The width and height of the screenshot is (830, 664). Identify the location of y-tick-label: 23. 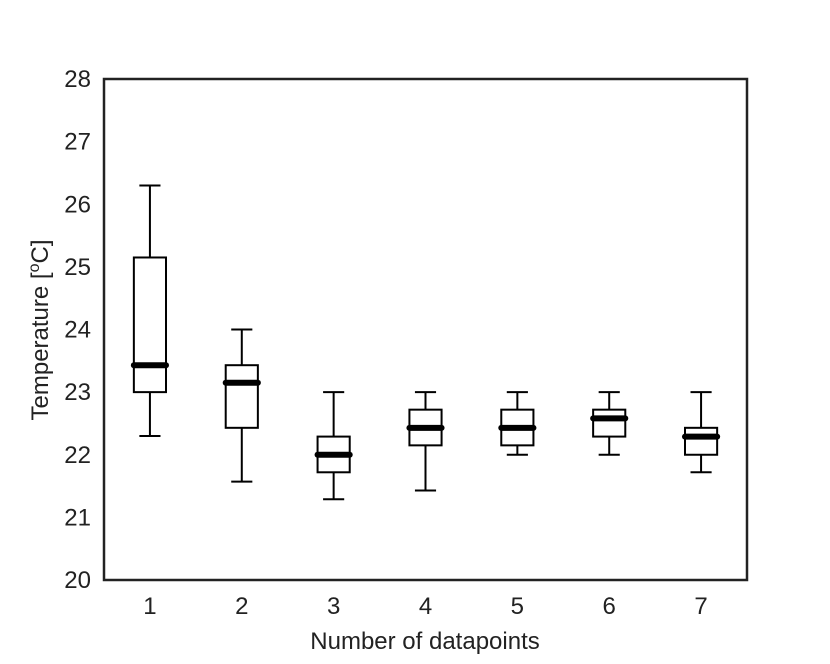
(77, 392).